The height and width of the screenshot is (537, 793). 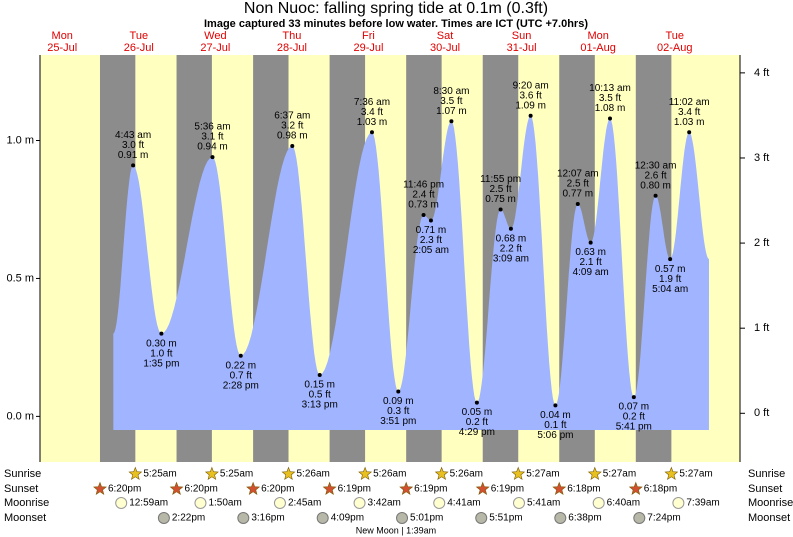 What do you see at coordinates (423, 195) in the screenshot?
I see `tide-label: 2.4 ft` at bounding box center [423, 195].